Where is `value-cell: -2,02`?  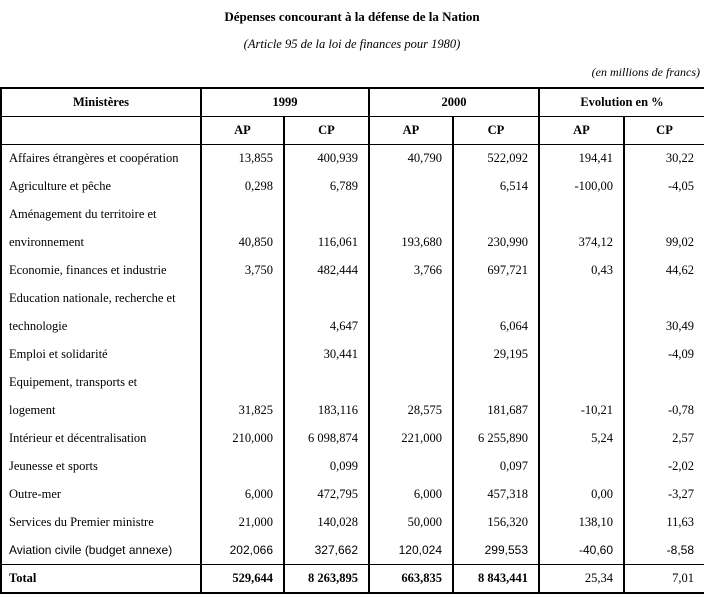 value-cell: -2,02 is located at coordinates (663, 466).